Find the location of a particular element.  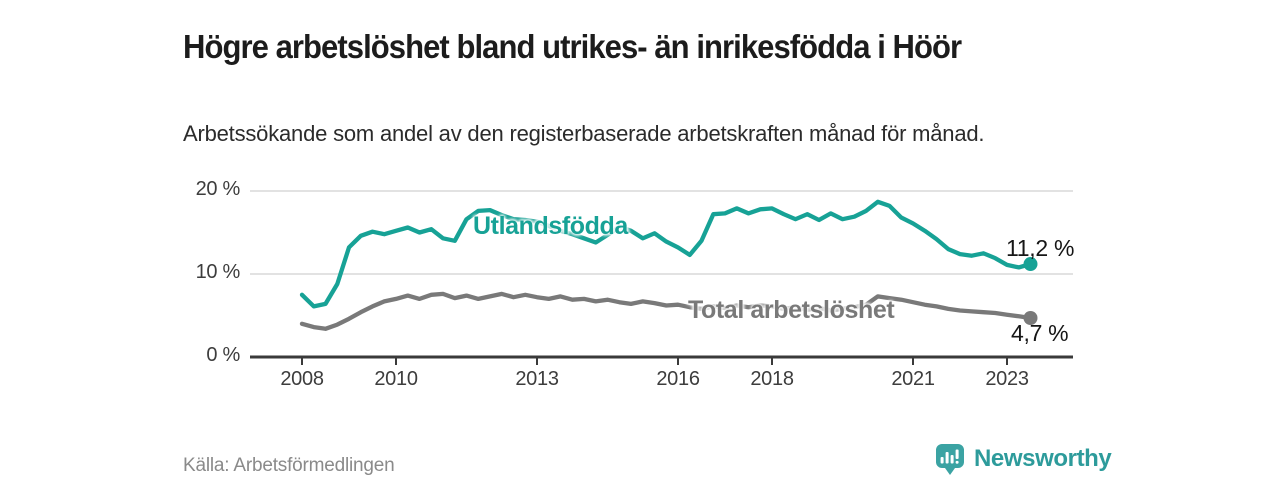

series-label-total-arbetsloshet: Total arbetslöshet is located at coordinates (791, 310).